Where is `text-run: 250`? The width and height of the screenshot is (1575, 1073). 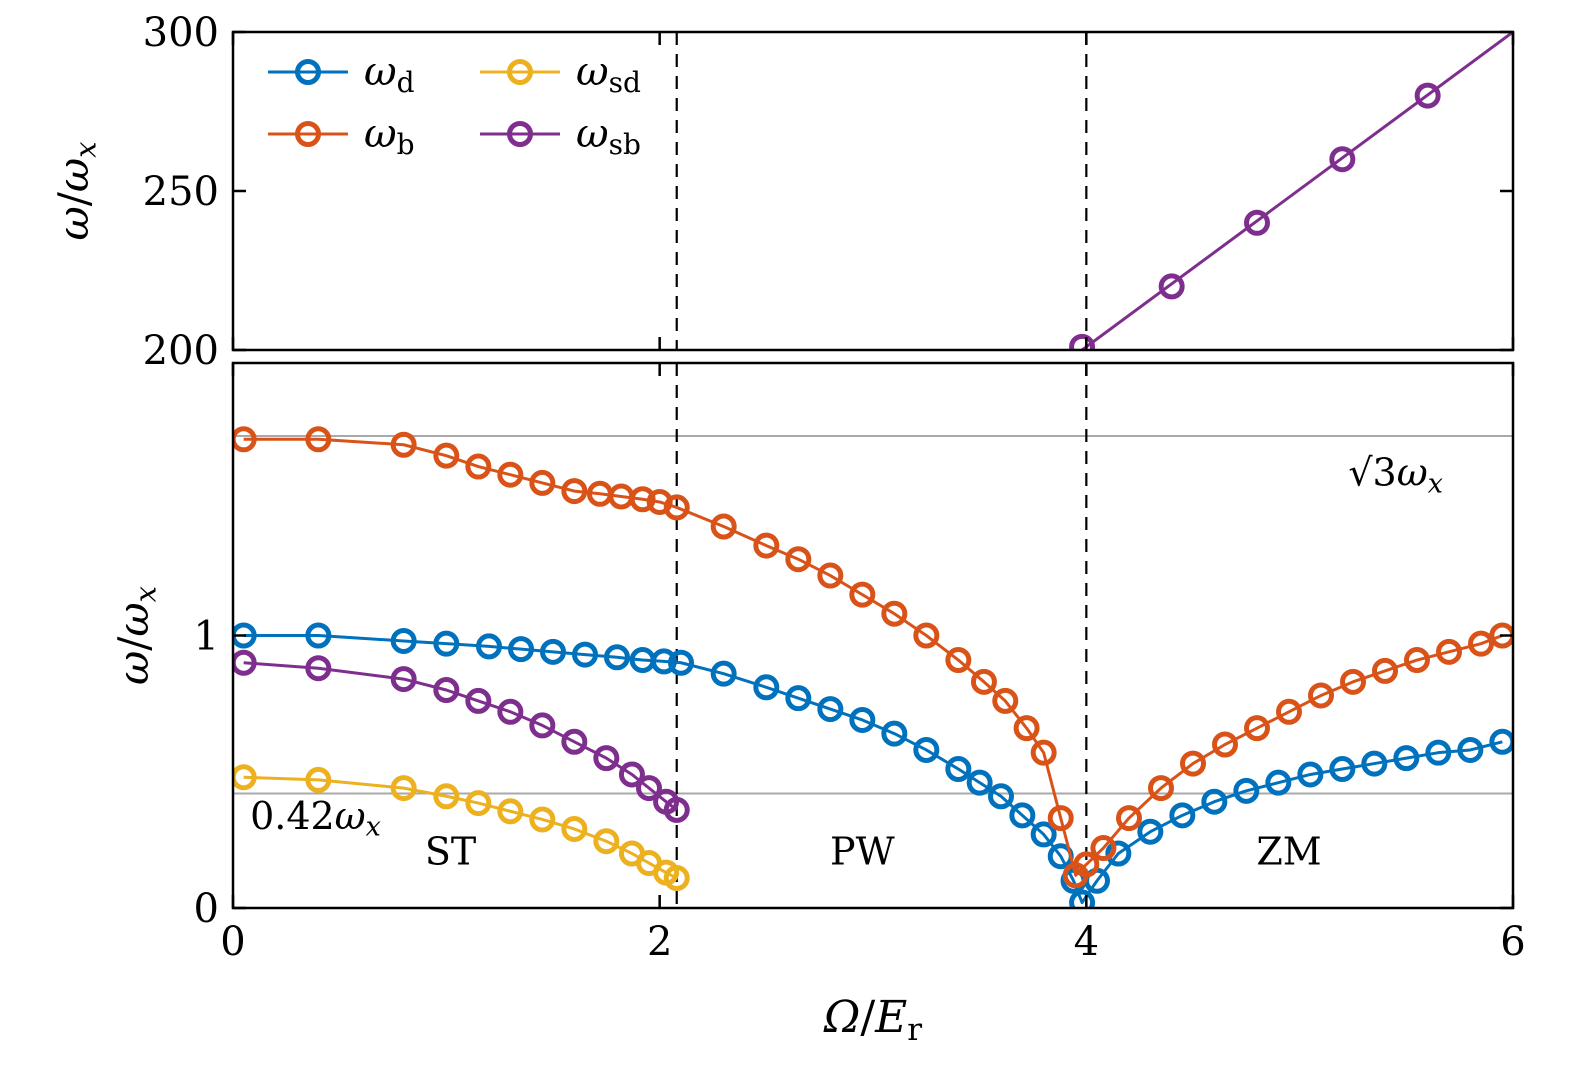
text-run: 250 is located at coordinates (181, 192).